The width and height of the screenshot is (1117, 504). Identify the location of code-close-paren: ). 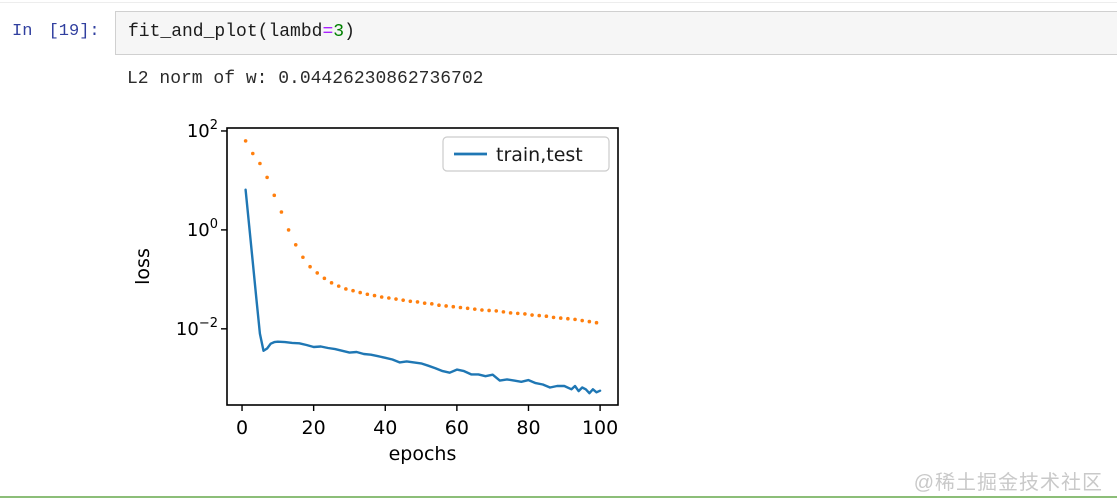
(349, 32).